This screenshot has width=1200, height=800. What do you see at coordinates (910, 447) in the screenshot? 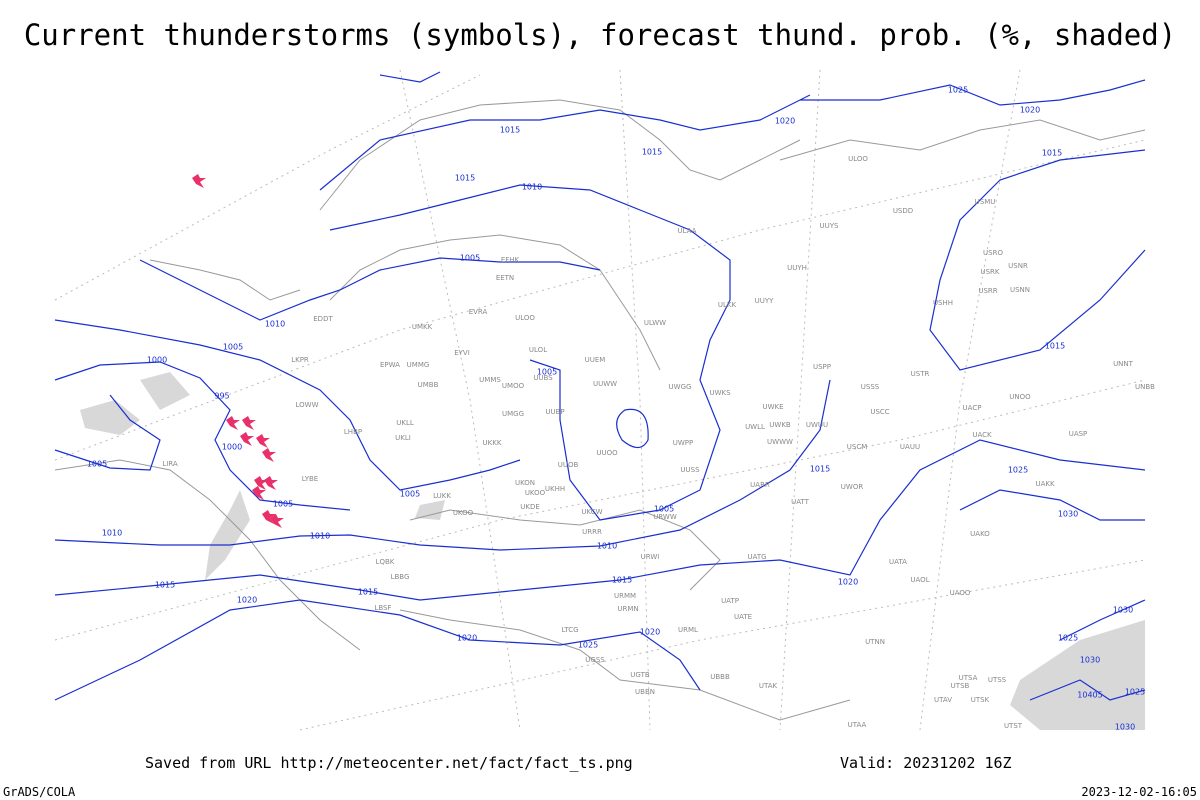
I see `station-label: UAUU` at bounding box center [910, 447].